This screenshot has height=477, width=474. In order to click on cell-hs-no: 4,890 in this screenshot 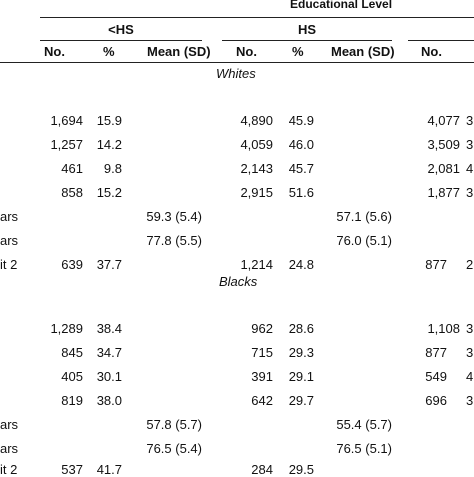, I will do `click(256, 120)`.